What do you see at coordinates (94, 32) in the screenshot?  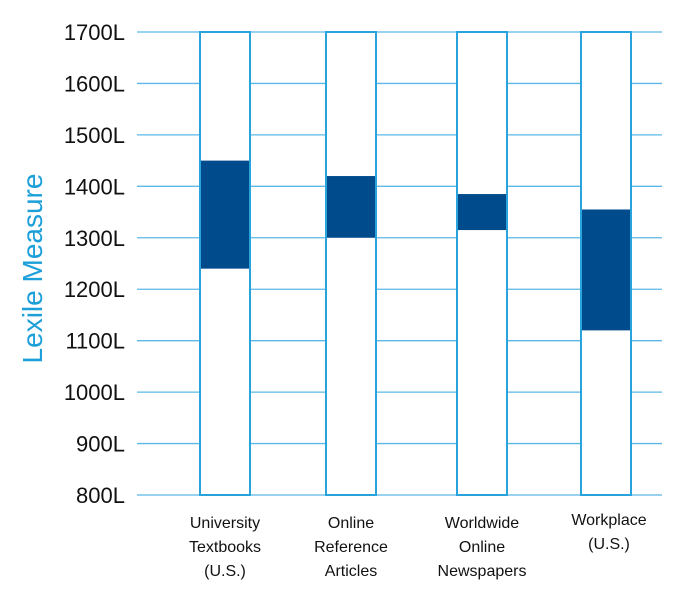 I see `y-tick-label: 1700L` at bounding box center [94, 32].